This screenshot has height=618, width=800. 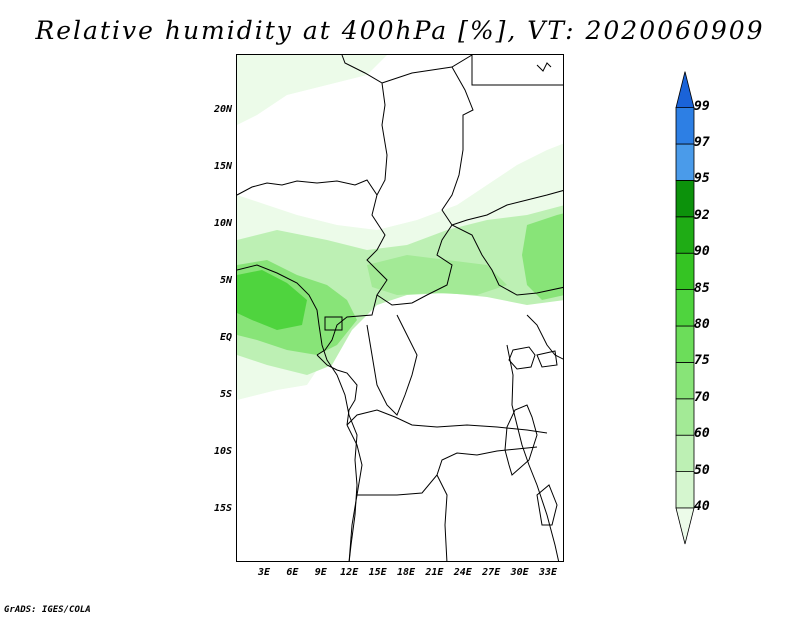 What do you see at coordinates (292, 572) in the screenshot?
I see `lon-tick-label: 6E` at bounding box center [292, 572].